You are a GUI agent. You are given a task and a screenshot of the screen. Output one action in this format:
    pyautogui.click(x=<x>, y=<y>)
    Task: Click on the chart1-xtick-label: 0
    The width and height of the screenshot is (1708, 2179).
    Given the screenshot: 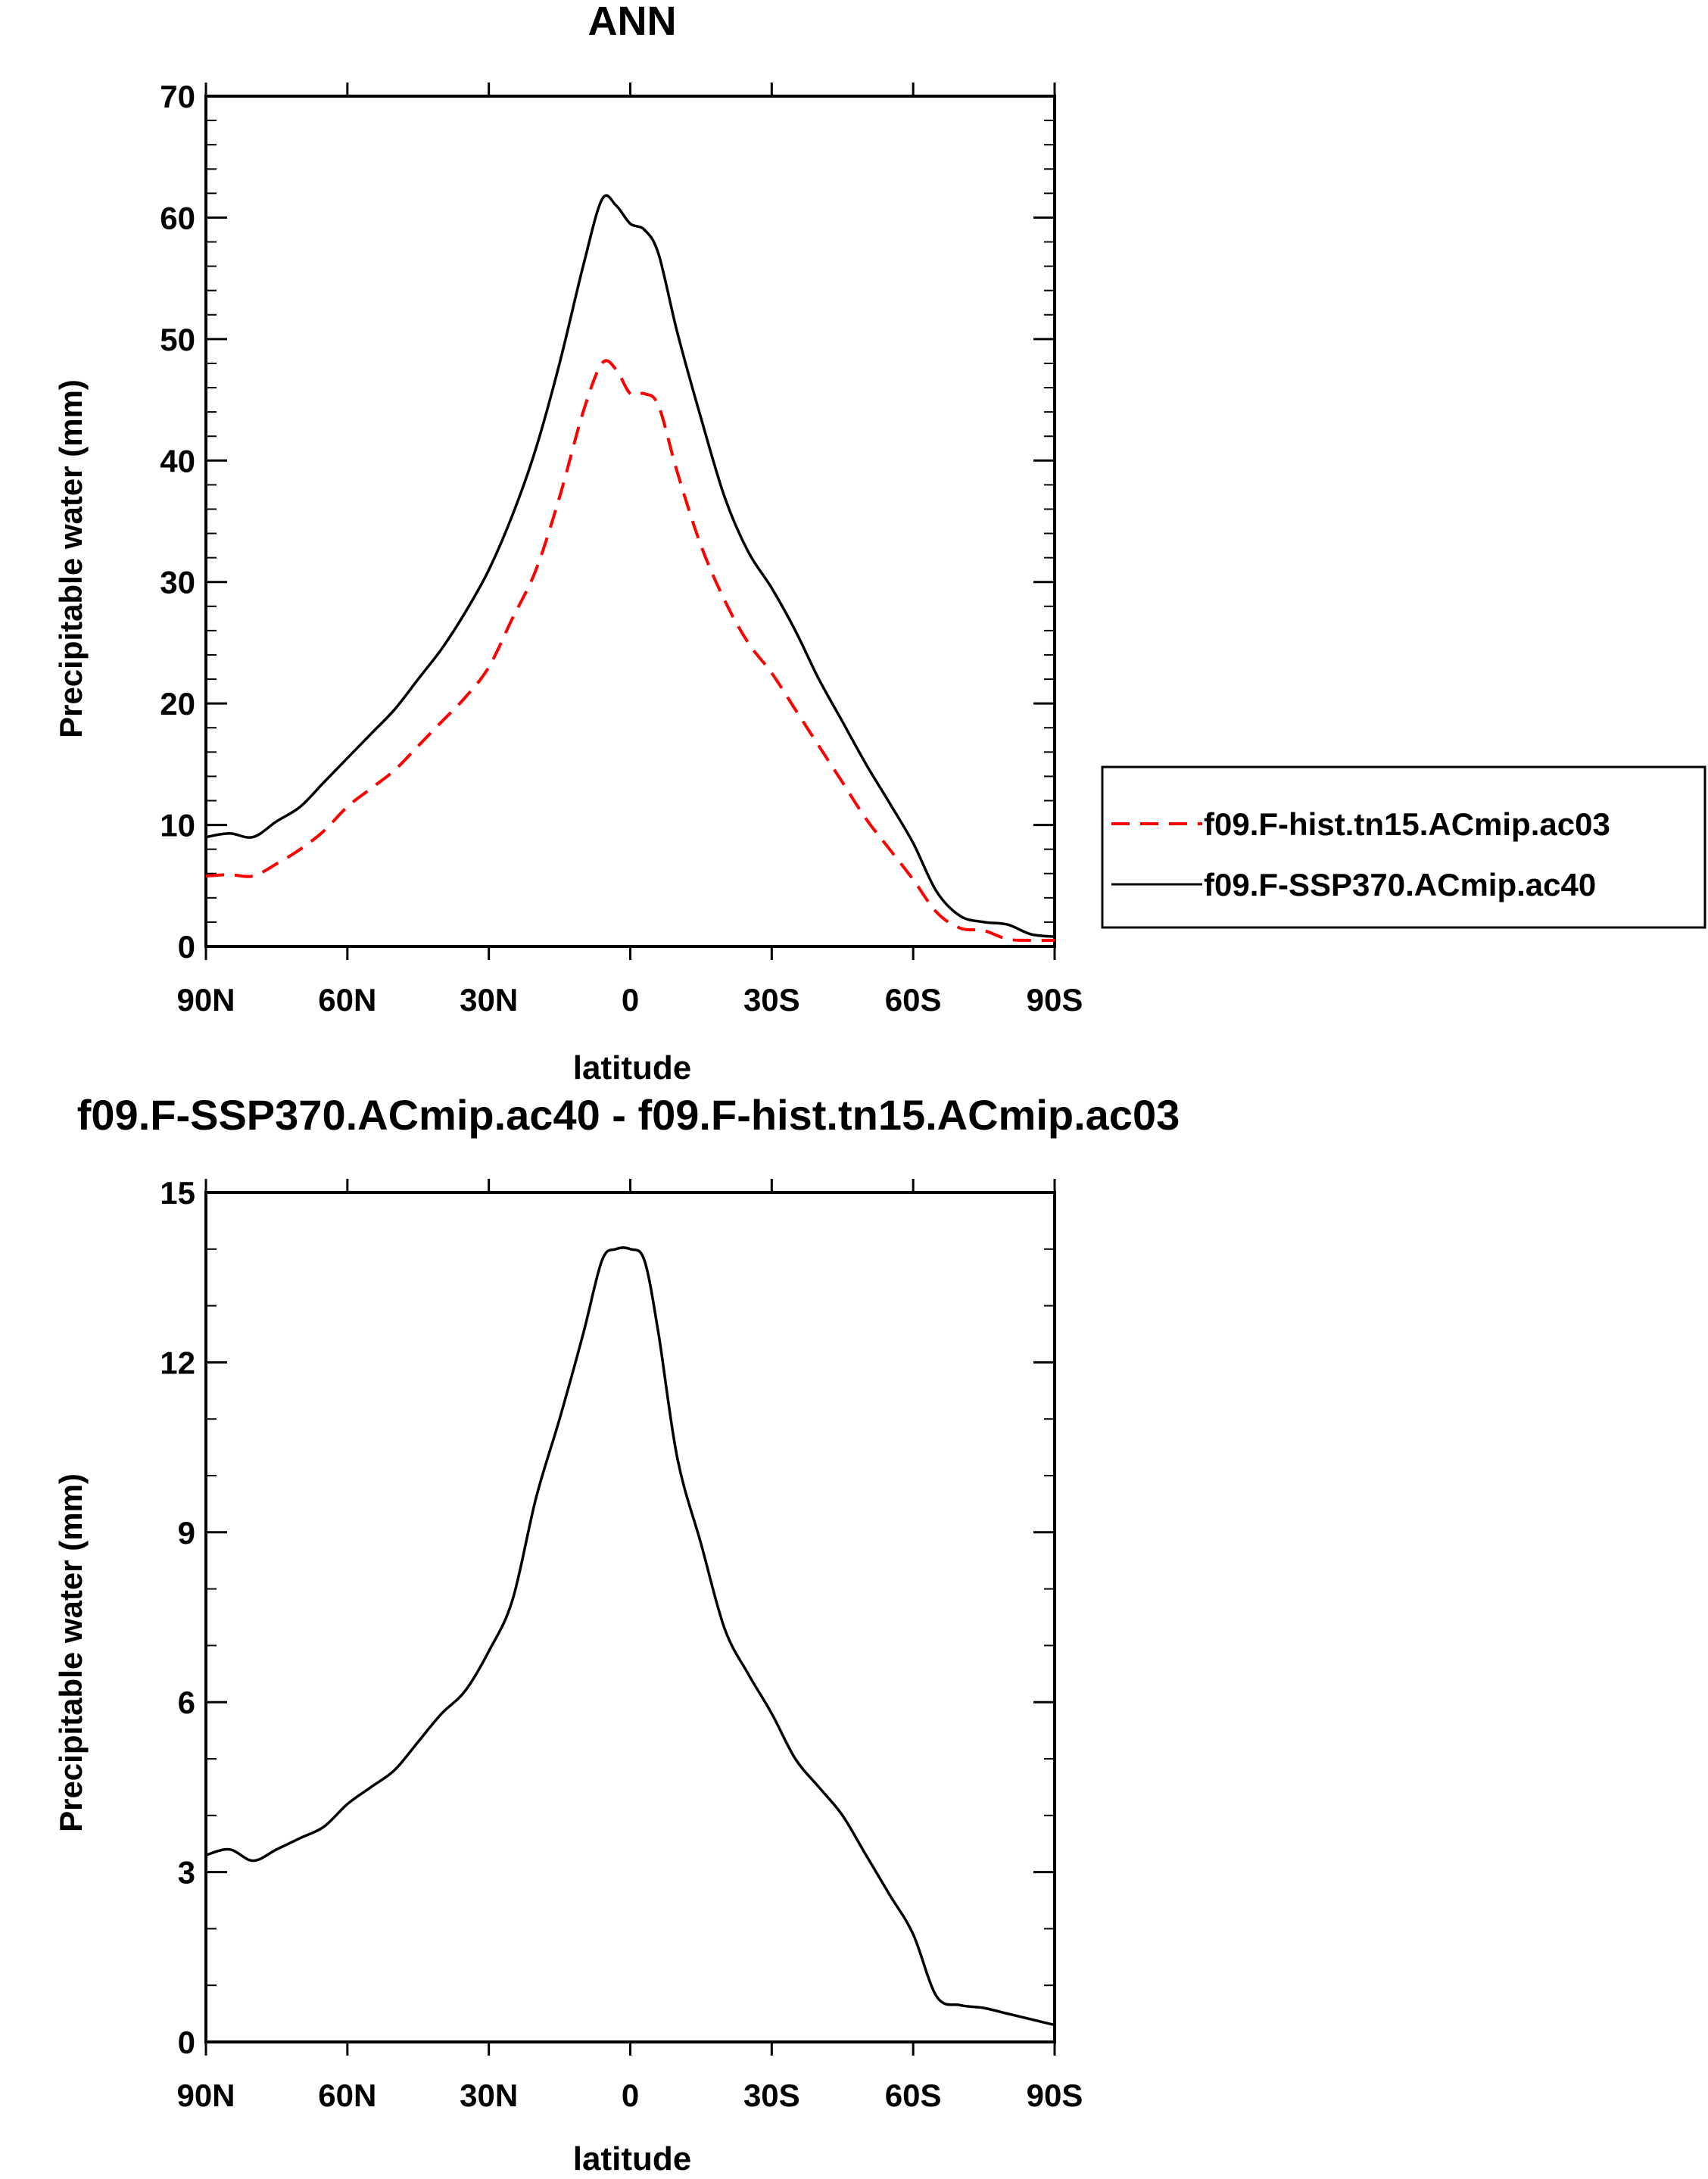 What is the action you would take?
    pyautogui.click(x=630, y=1000)
    